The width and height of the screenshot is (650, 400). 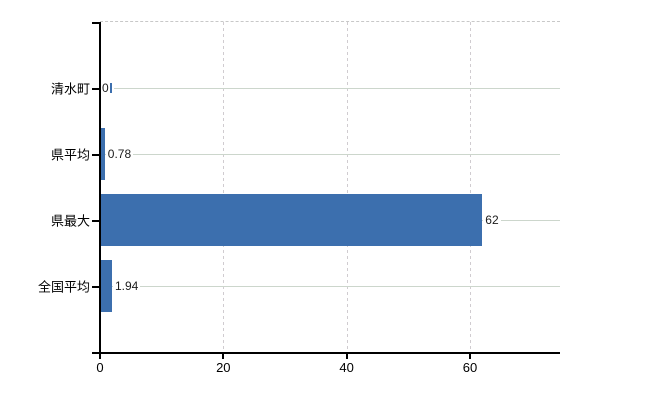 What do you see at coordinates (346, 367) in the screenshot?
I see `x-tick-label: 40` at bounding box center [346, 367].